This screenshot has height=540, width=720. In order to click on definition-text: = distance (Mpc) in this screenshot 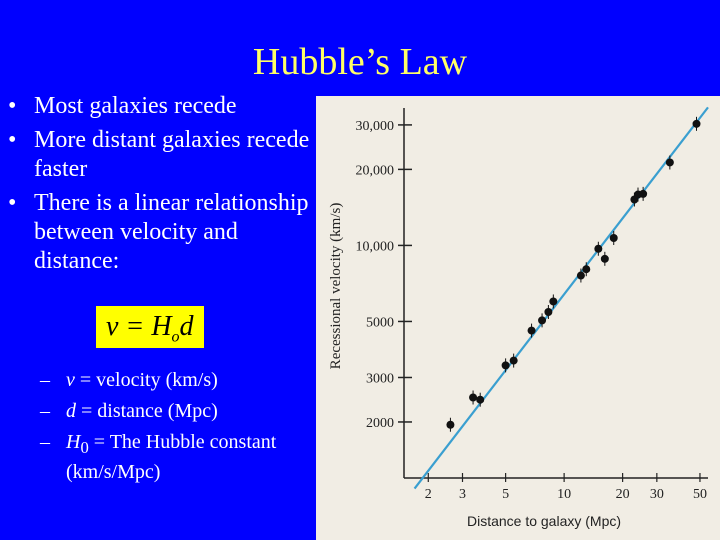, I will do `click(147, 411)`.